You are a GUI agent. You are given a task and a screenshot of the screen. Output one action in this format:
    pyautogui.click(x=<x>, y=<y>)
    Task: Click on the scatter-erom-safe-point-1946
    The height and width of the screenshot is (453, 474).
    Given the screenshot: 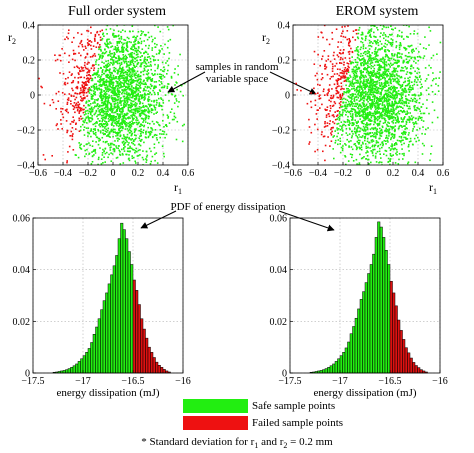 What is the action you would take?
    pyautogui.click(x=418, y=95)
    